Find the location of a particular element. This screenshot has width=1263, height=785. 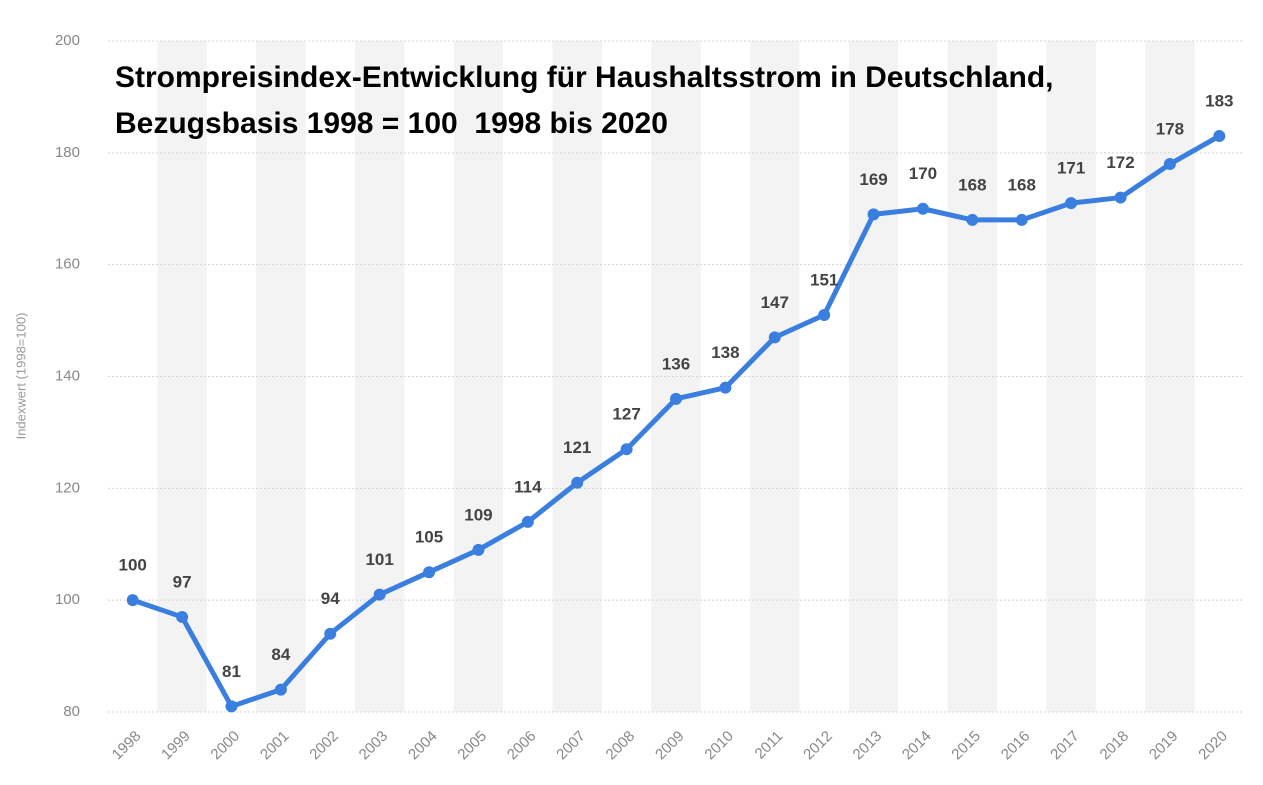

data-label: 170 is located at coordinates (923, 173).